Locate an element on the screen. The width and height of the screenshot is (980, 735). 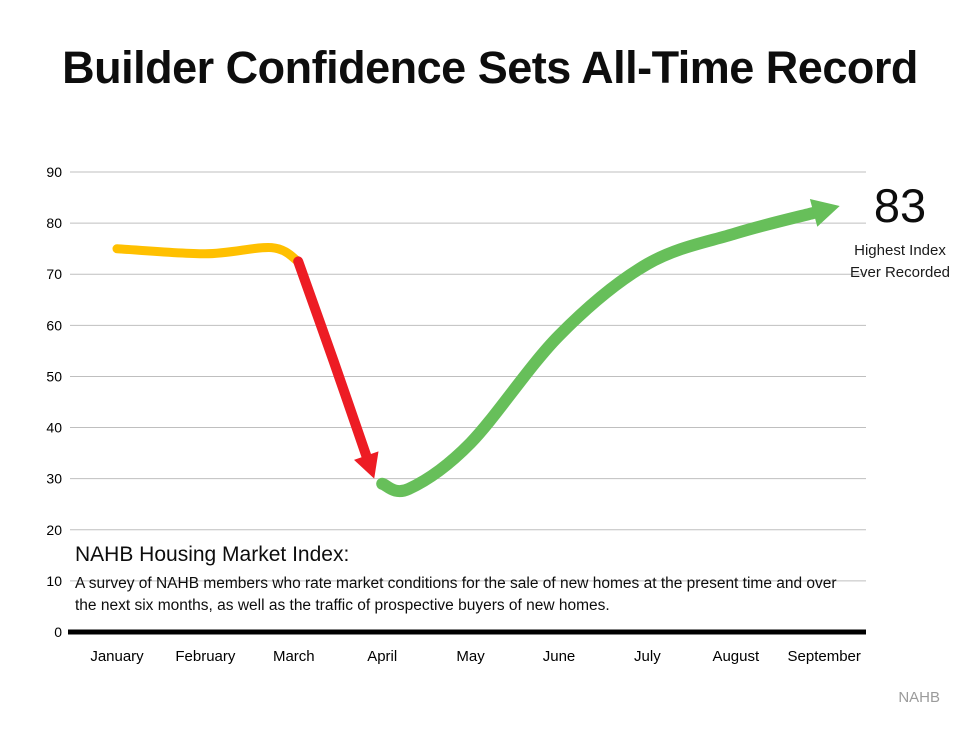
x-axis-label: August is located at coordinates (736, 656).